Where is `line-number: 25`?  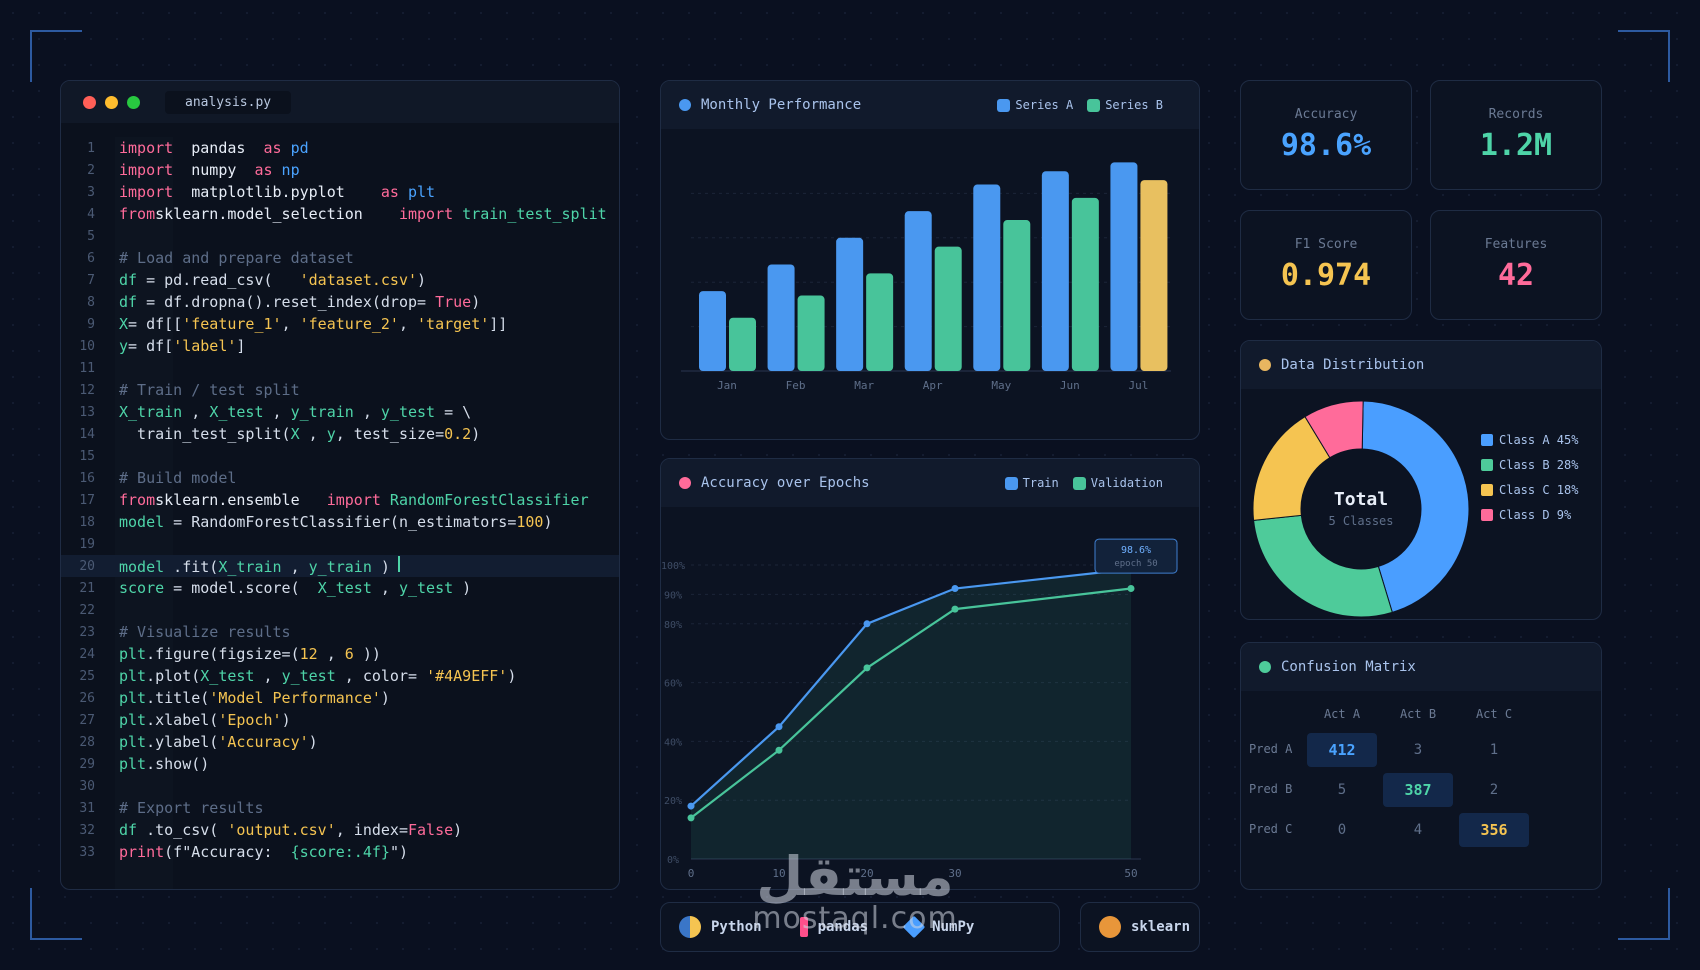
line-number: 25 is located at coordinates (87, 676).